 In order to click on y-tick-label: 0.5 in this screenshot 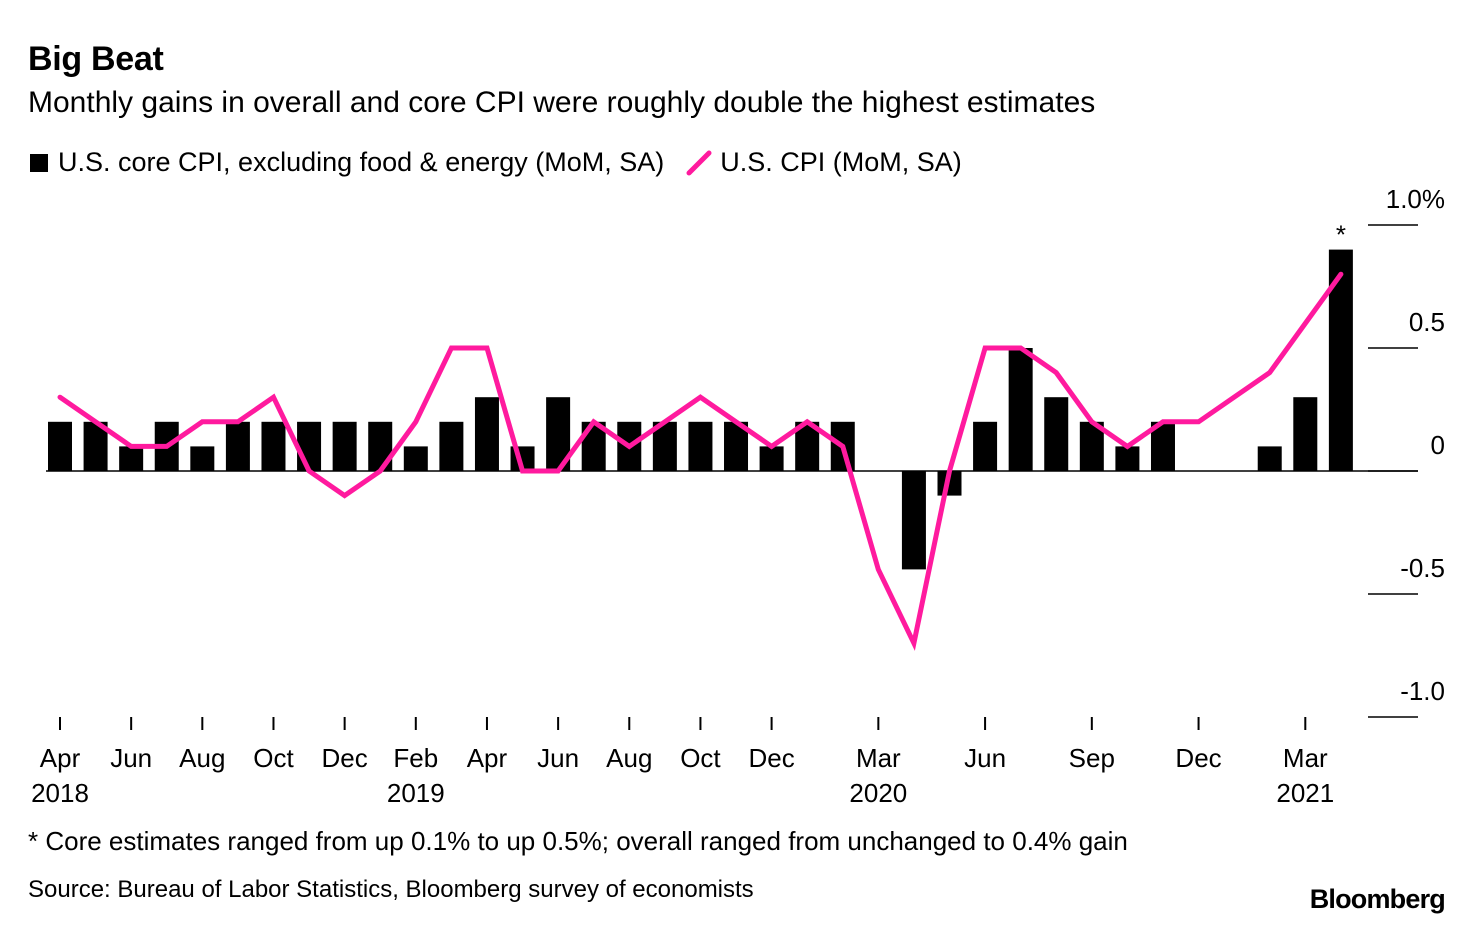, I will do `click(1427, 322)`.